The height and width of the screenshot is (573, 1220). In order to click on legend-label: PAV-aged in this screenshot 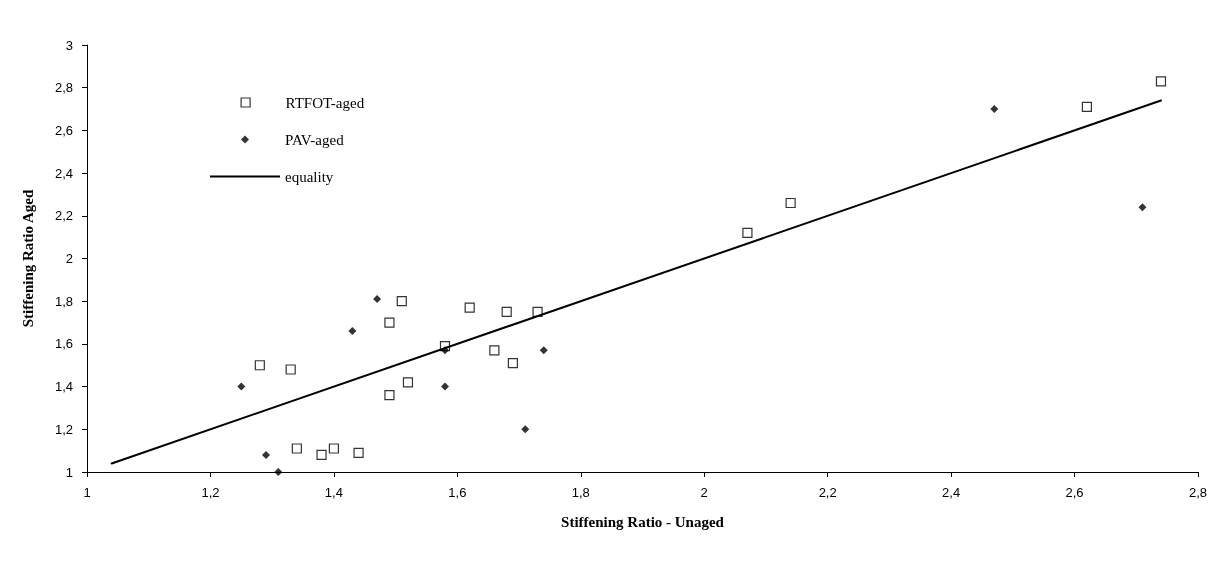, I will do `click(315, 139)`.